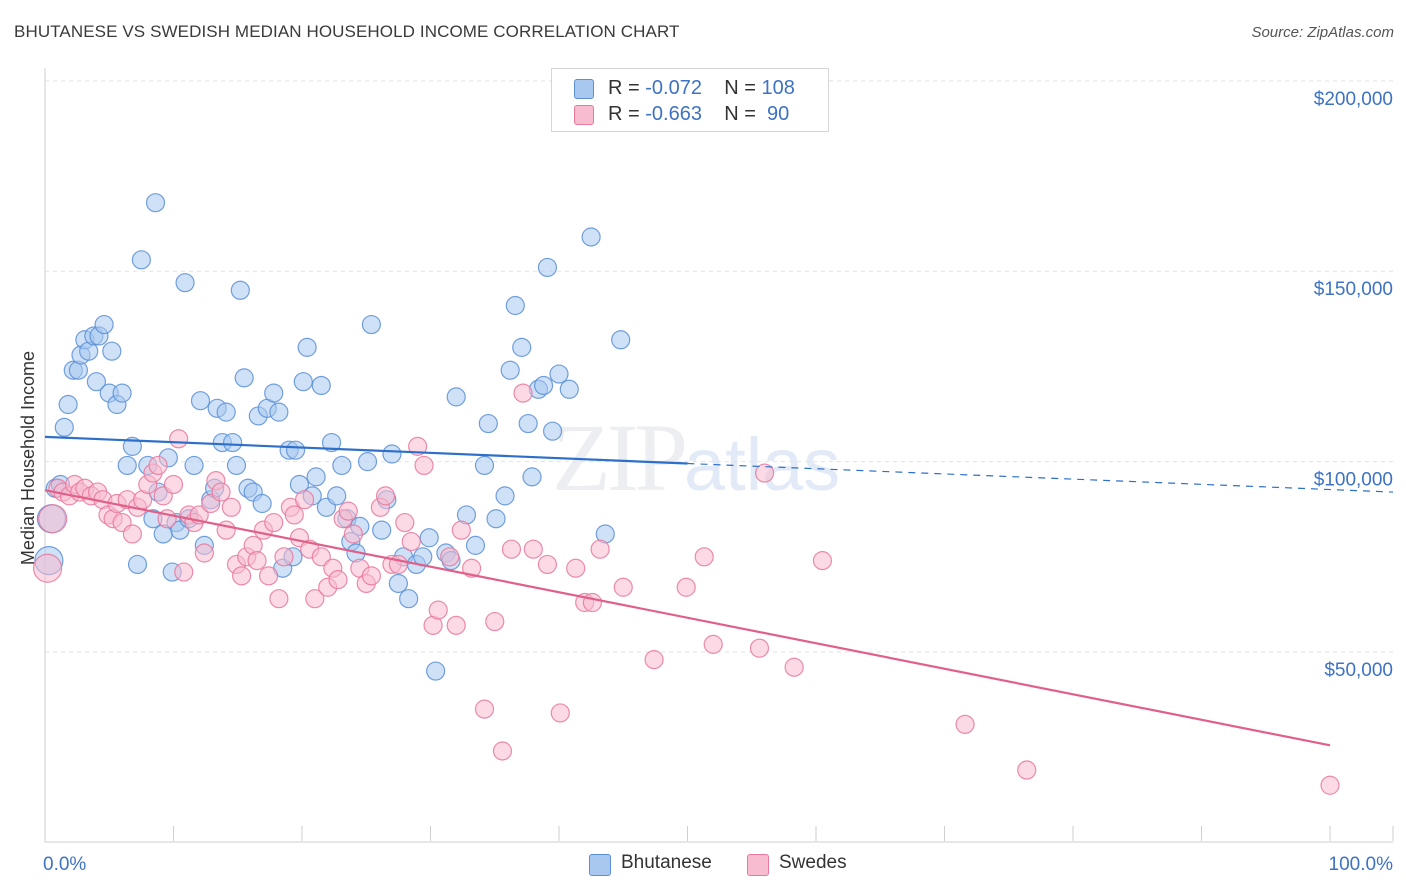 The height and width of the screenshot is (892, 1406). What do you see at coordinates (1358, 670) in the screenshot?
I see `y-tick-label: $50,000` at bounding box center [1358, 670].